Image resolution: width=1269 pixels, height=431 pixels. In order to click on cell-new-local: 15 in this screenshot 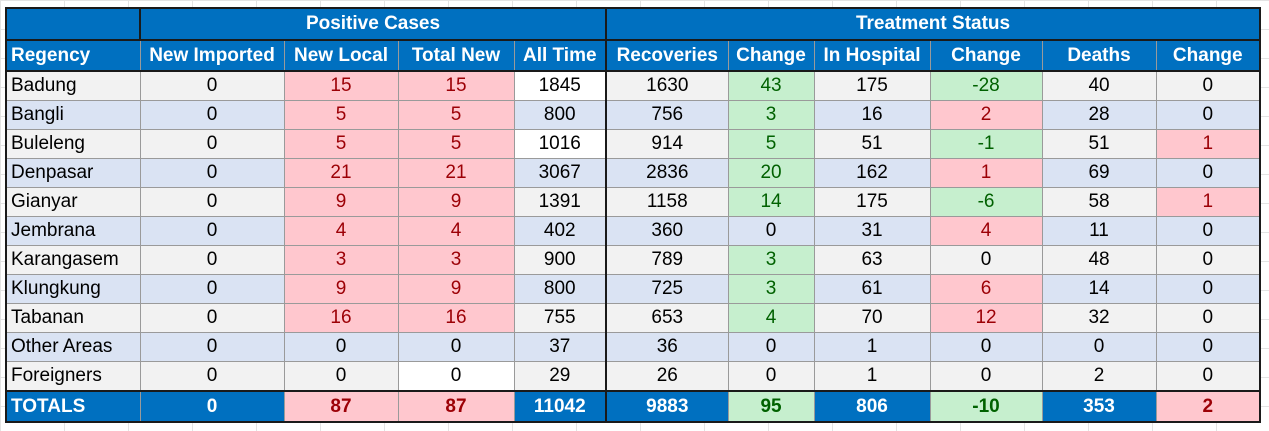, I will do `click(341, 85)`.